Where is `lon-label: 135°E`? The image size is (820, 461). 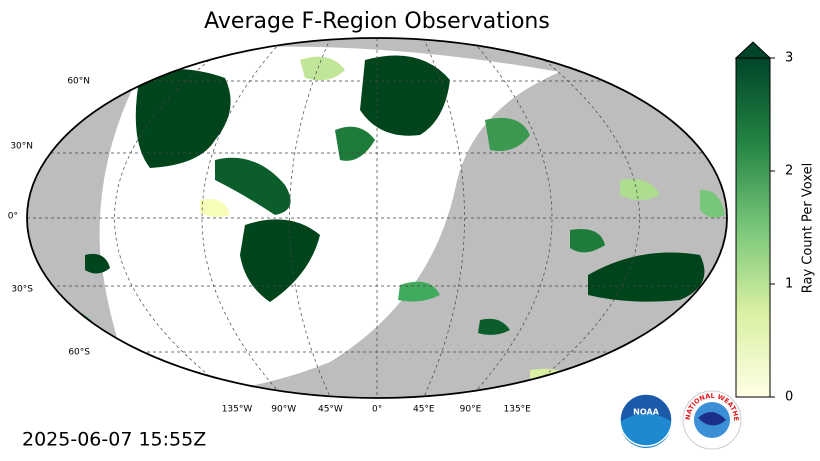 lon-label: 135°E is located at coordinates (518, 410).